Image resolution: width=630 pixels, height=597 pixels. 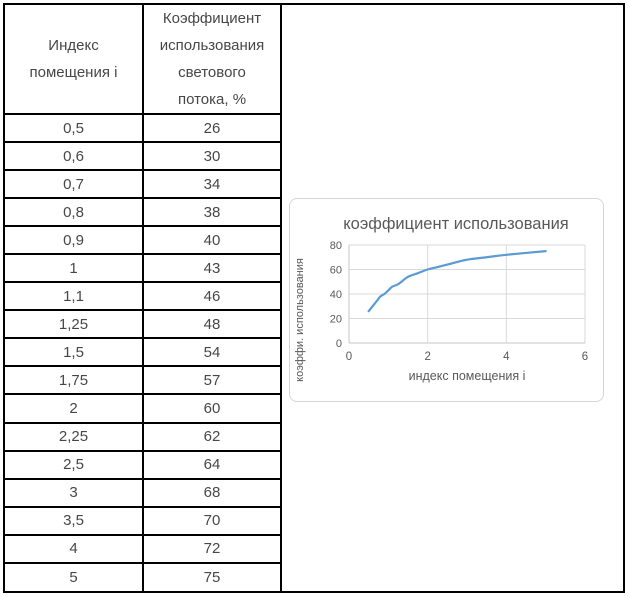 I want to click on y-tick-label: 60, so click(x=336, y=271).